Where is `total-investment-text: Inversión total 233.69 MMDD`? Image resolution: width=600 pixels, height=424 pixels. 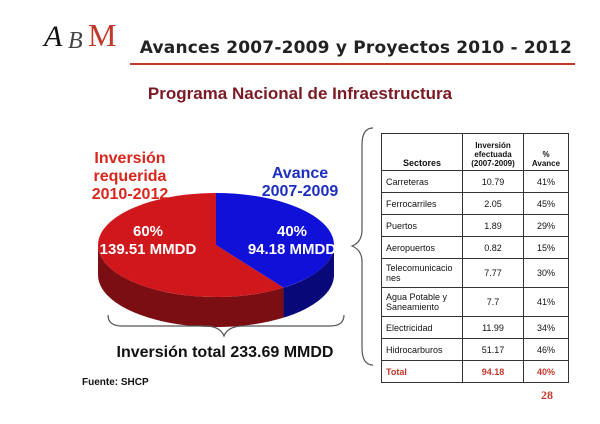
total-investment-text: Inversión total 233.69 MMDD is located at coordinates (225, 352).